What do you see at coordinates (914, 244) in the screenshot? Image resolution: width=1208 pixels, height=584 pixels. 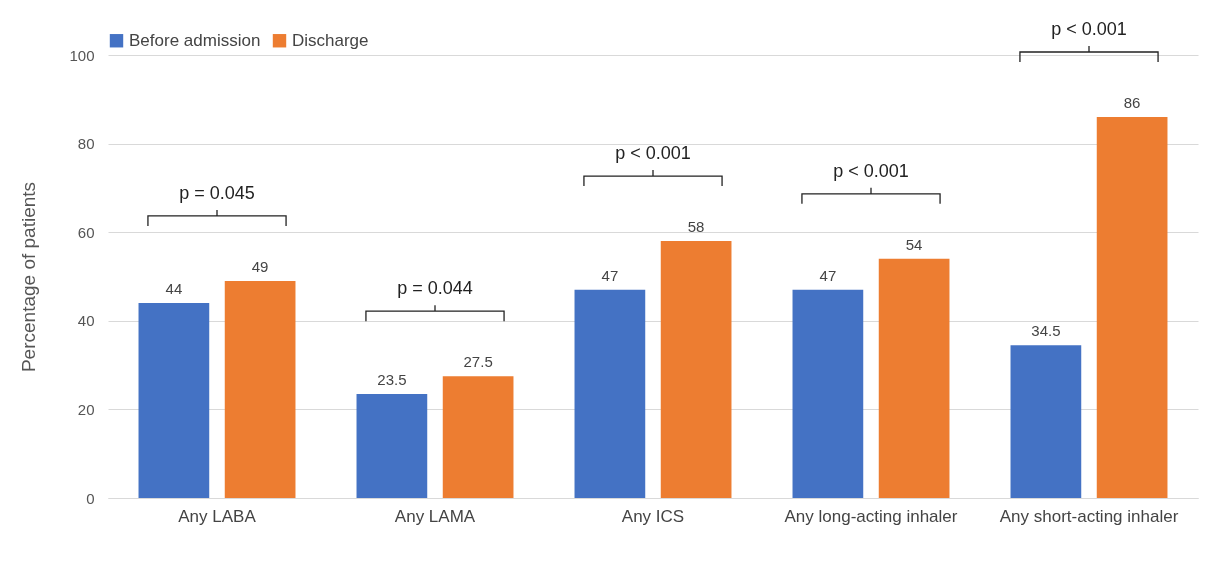 I see `data-label: 54` at bounding box center [914, 244].